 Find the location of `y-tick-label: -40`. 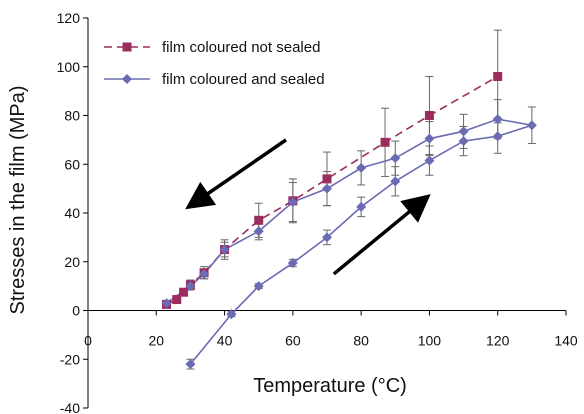

y-tick-label: -40 is located at coordinates (70, 407).